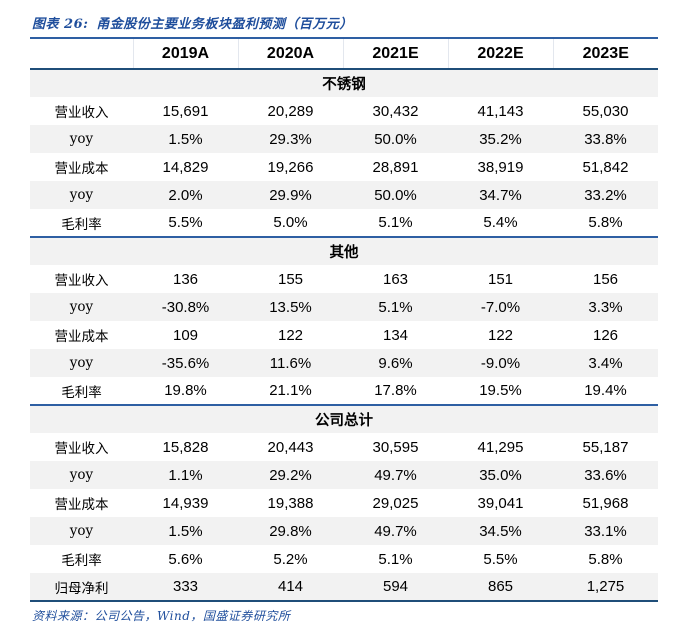 The image size is (685, 639). Describe the element at coordinates (500, 167) in the screenshot. I see `cell-value: 38,919` at that location.